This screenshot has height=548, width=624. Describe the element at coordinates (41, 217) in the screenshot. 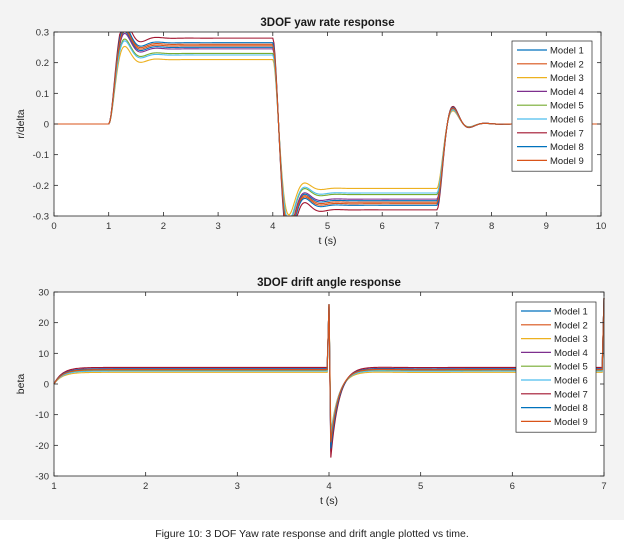

I see `y-tick-label: -0.3` at that location.